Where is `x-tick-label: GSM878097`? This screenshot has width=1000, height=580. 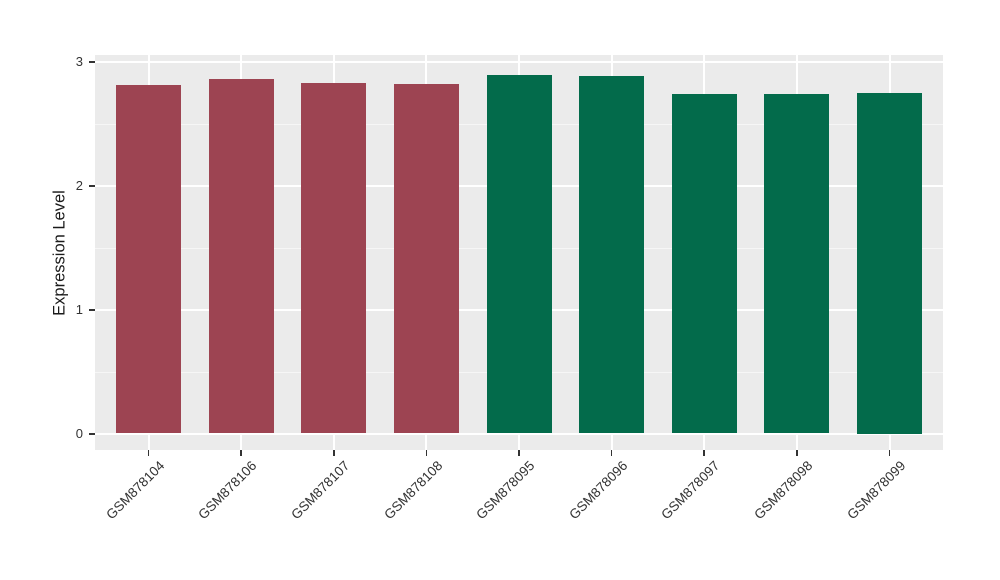
x-tick-label: GSM878097 is located at coordinates (690, 490).